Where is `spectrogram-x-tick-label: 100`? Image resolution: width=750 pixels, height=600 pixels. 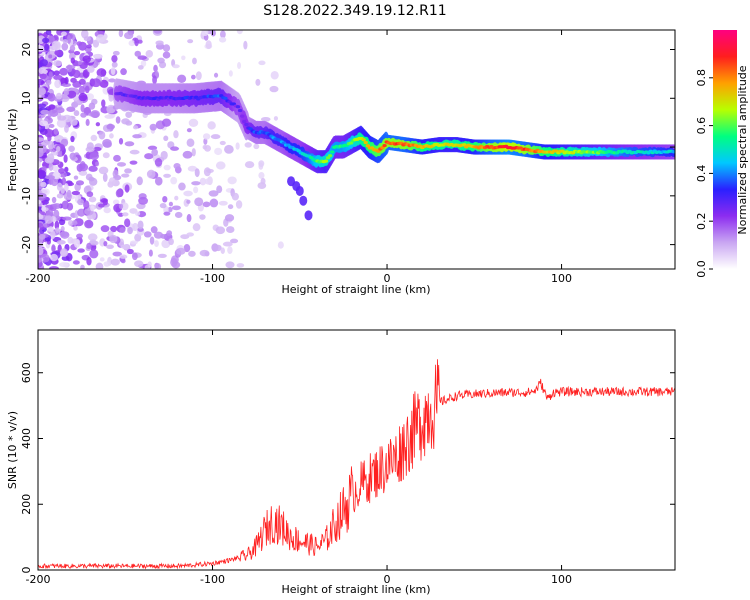
spectrogram-x-tick-label: 100 is located at coordinates (561, 278).